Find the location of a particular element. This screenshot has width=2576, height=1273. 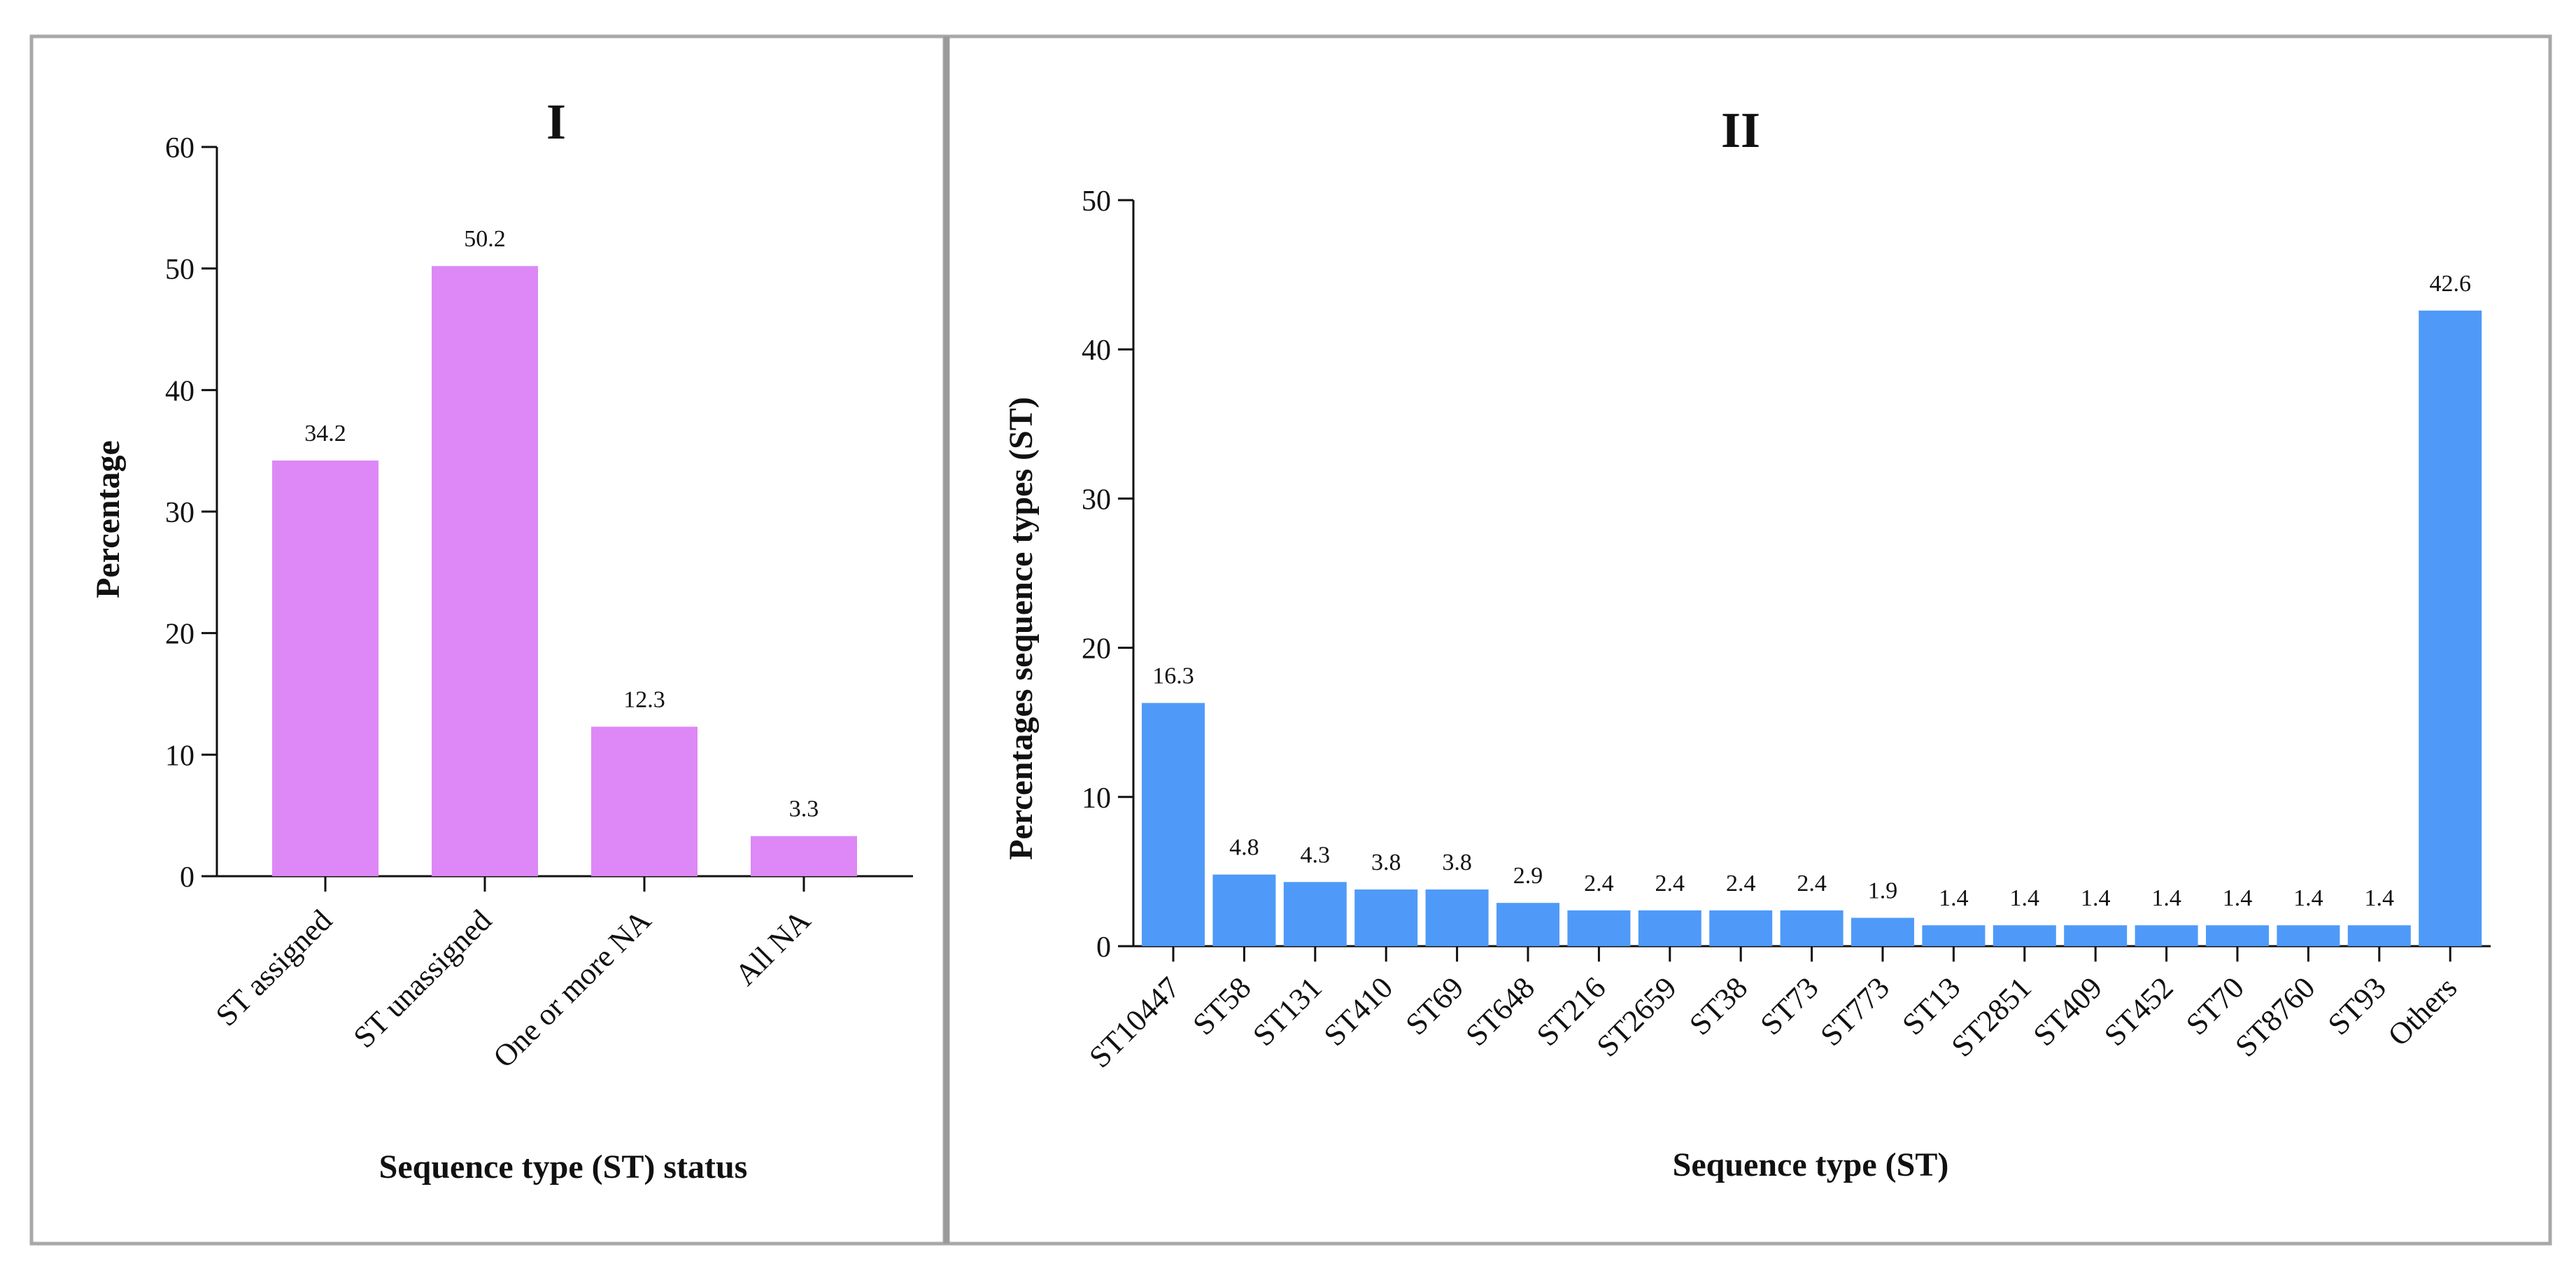

panel-2-y-tick-label: 30 is located at coordinates (1096, 500).